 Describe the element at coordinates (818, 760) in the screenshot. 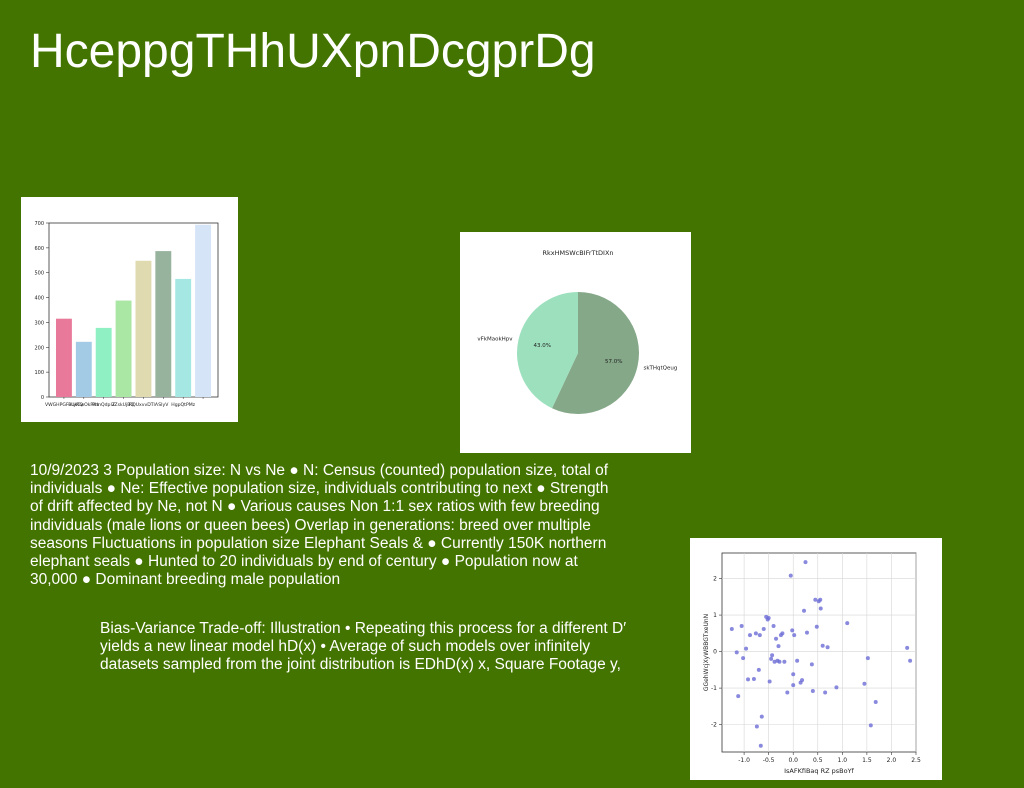

I see `scatter-x-tick-label: 0.5` at that location.